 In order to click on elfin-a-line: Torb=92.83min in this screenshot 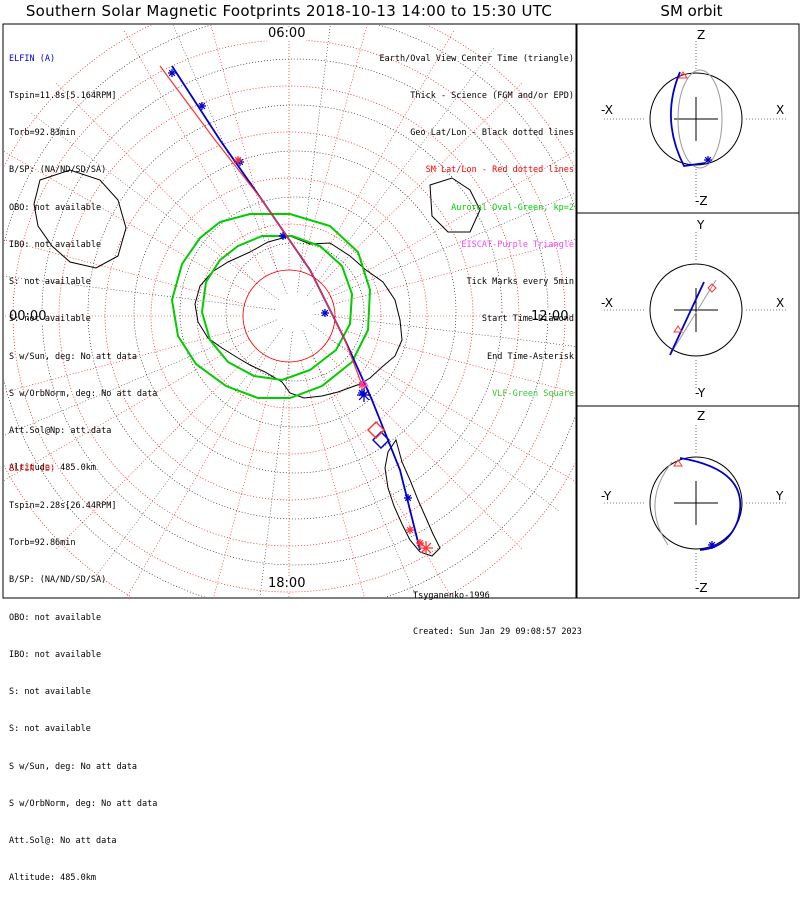, I will do `click(42, 133)`.